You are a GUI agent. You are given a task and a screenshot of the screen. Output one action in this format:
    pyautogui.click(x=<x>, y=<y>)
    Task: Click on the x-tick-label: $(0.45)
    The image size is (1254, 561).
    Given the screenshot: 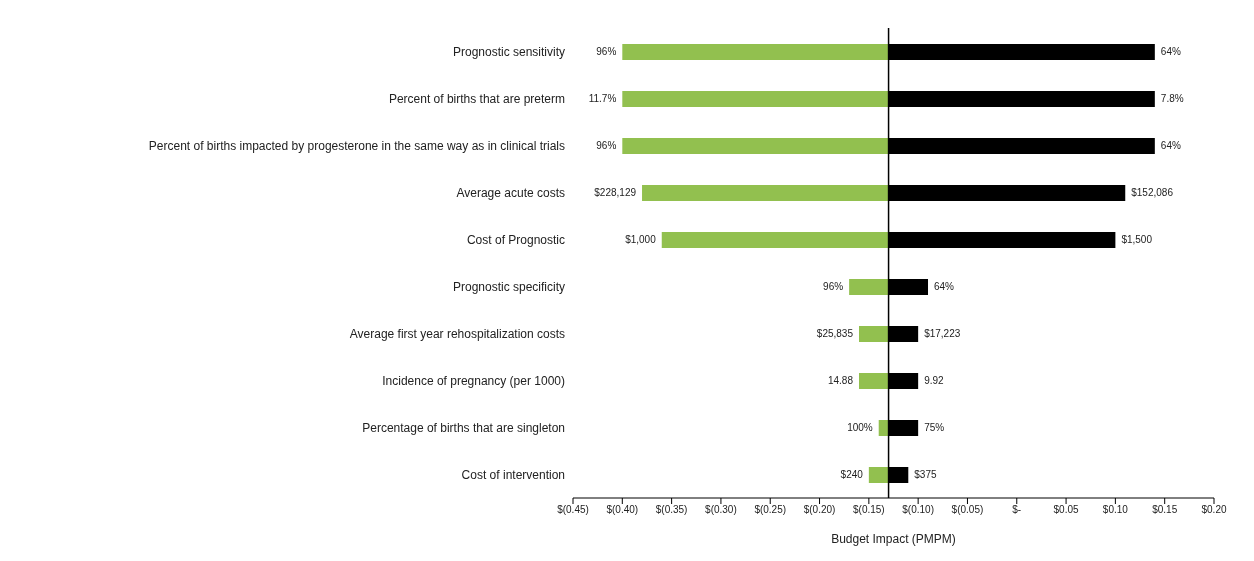 What is the action you would take?
    pyautogui.click(x=573, y=510)
    